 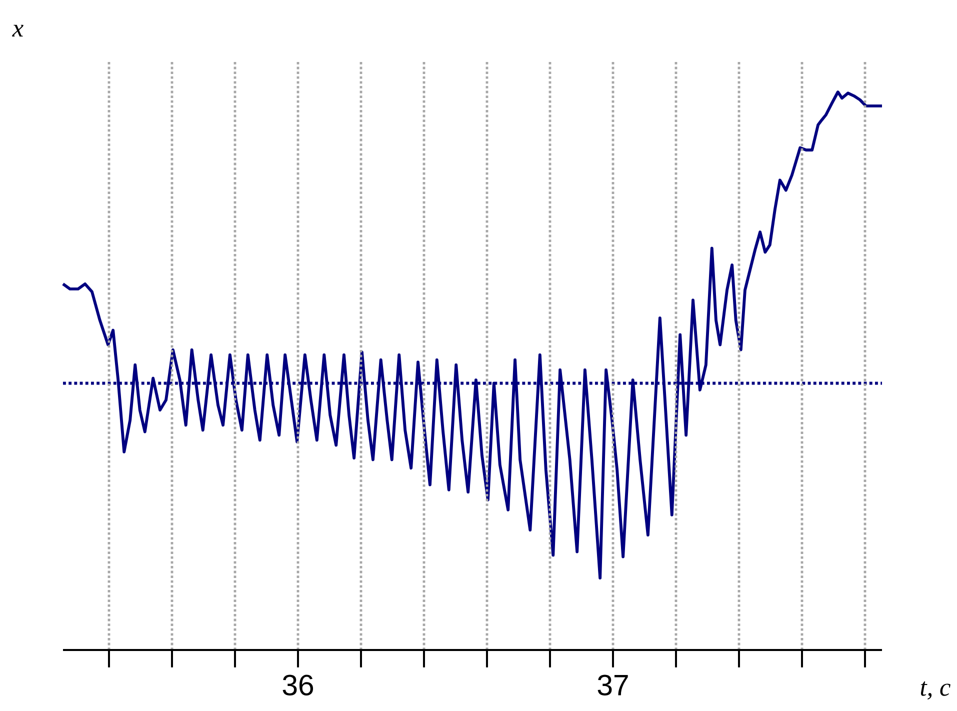 I want to click on y-axis-title: x, so click(x=18, y=30).